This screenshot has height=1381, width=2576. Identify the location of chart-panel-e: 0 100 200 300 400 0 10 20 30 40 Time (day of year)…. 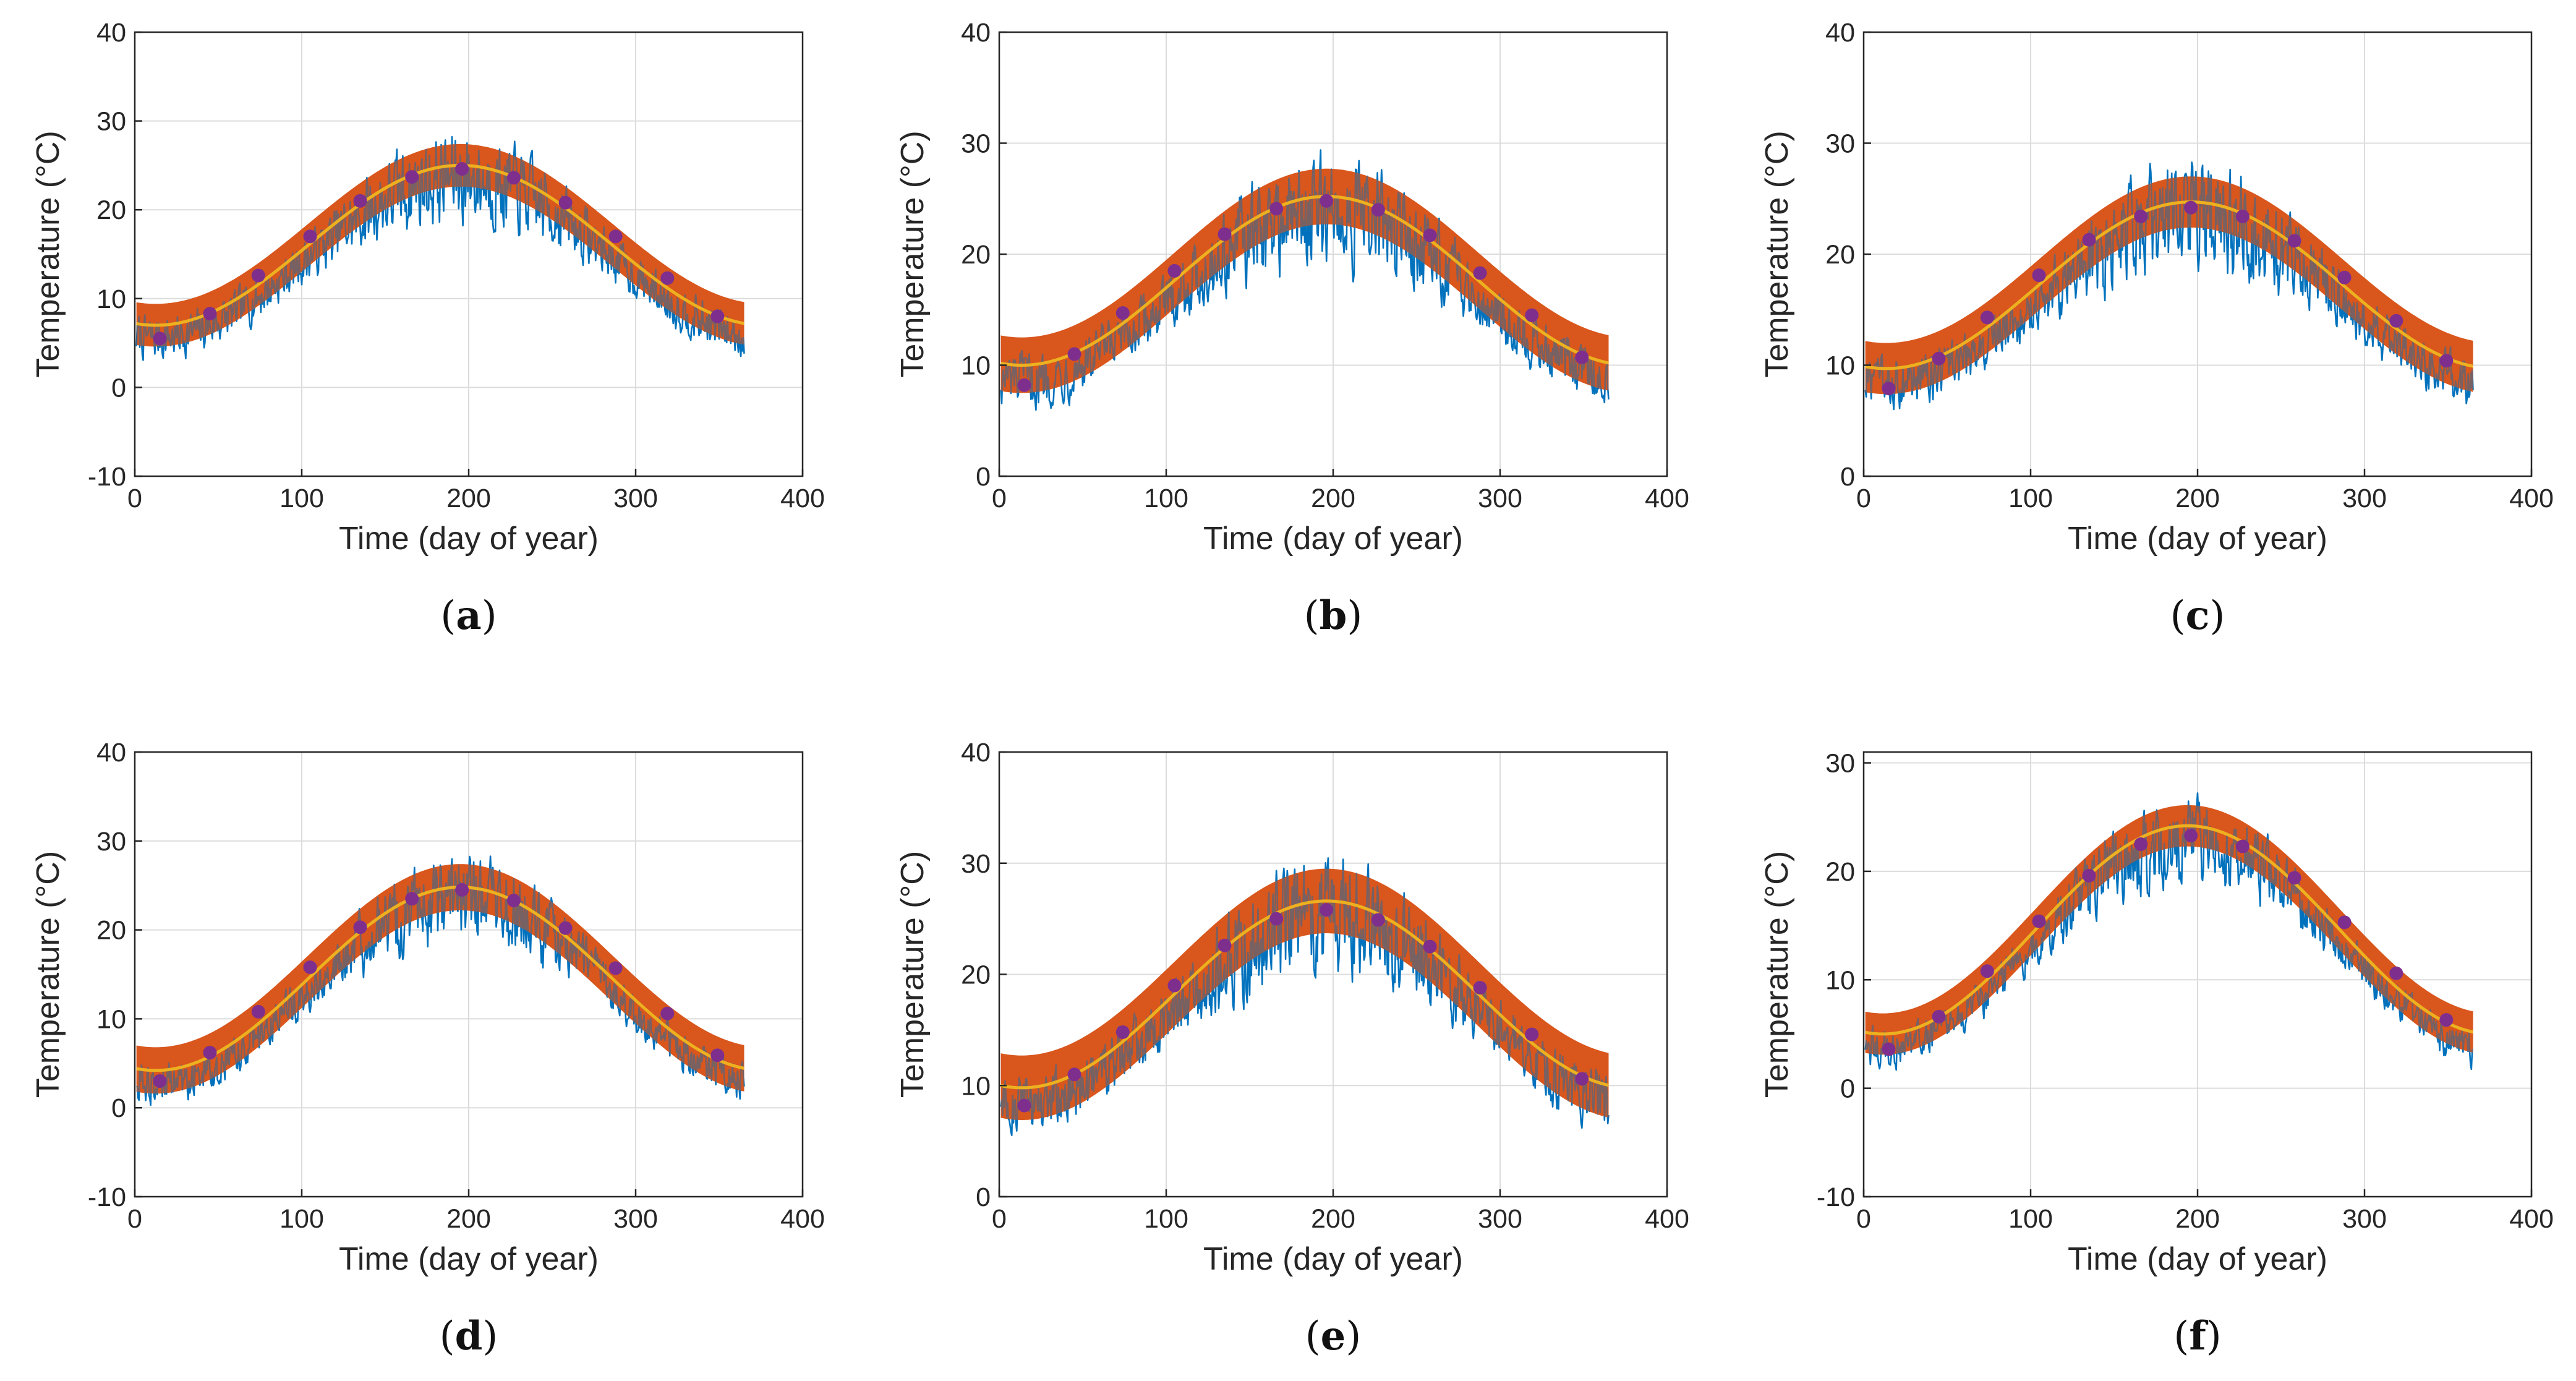
(1292, 1048).